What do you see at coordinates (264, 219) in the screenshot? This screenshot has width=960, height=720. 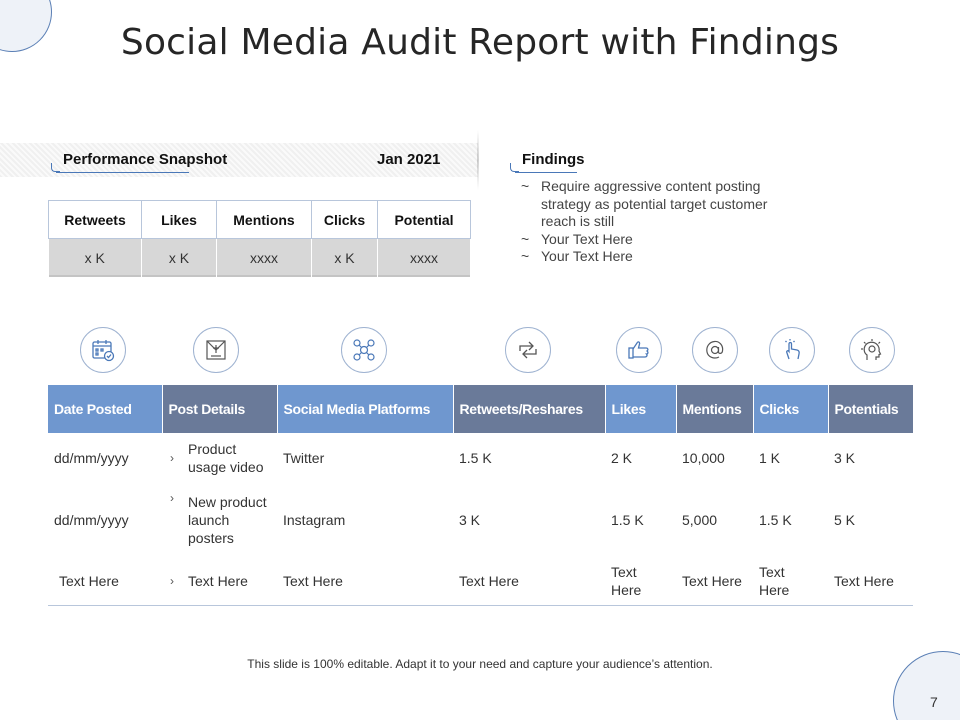 I see `snapshot-header-cell: Mentions` at bounding box center [264, 219].